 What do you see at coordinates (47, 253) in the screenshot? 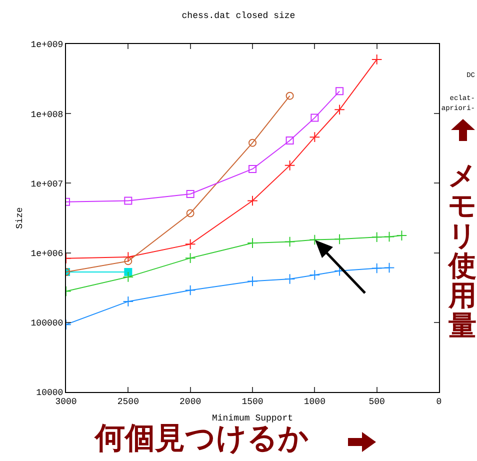
I see `y-tick-label: 1e+006` at bounding box center [47, 253].